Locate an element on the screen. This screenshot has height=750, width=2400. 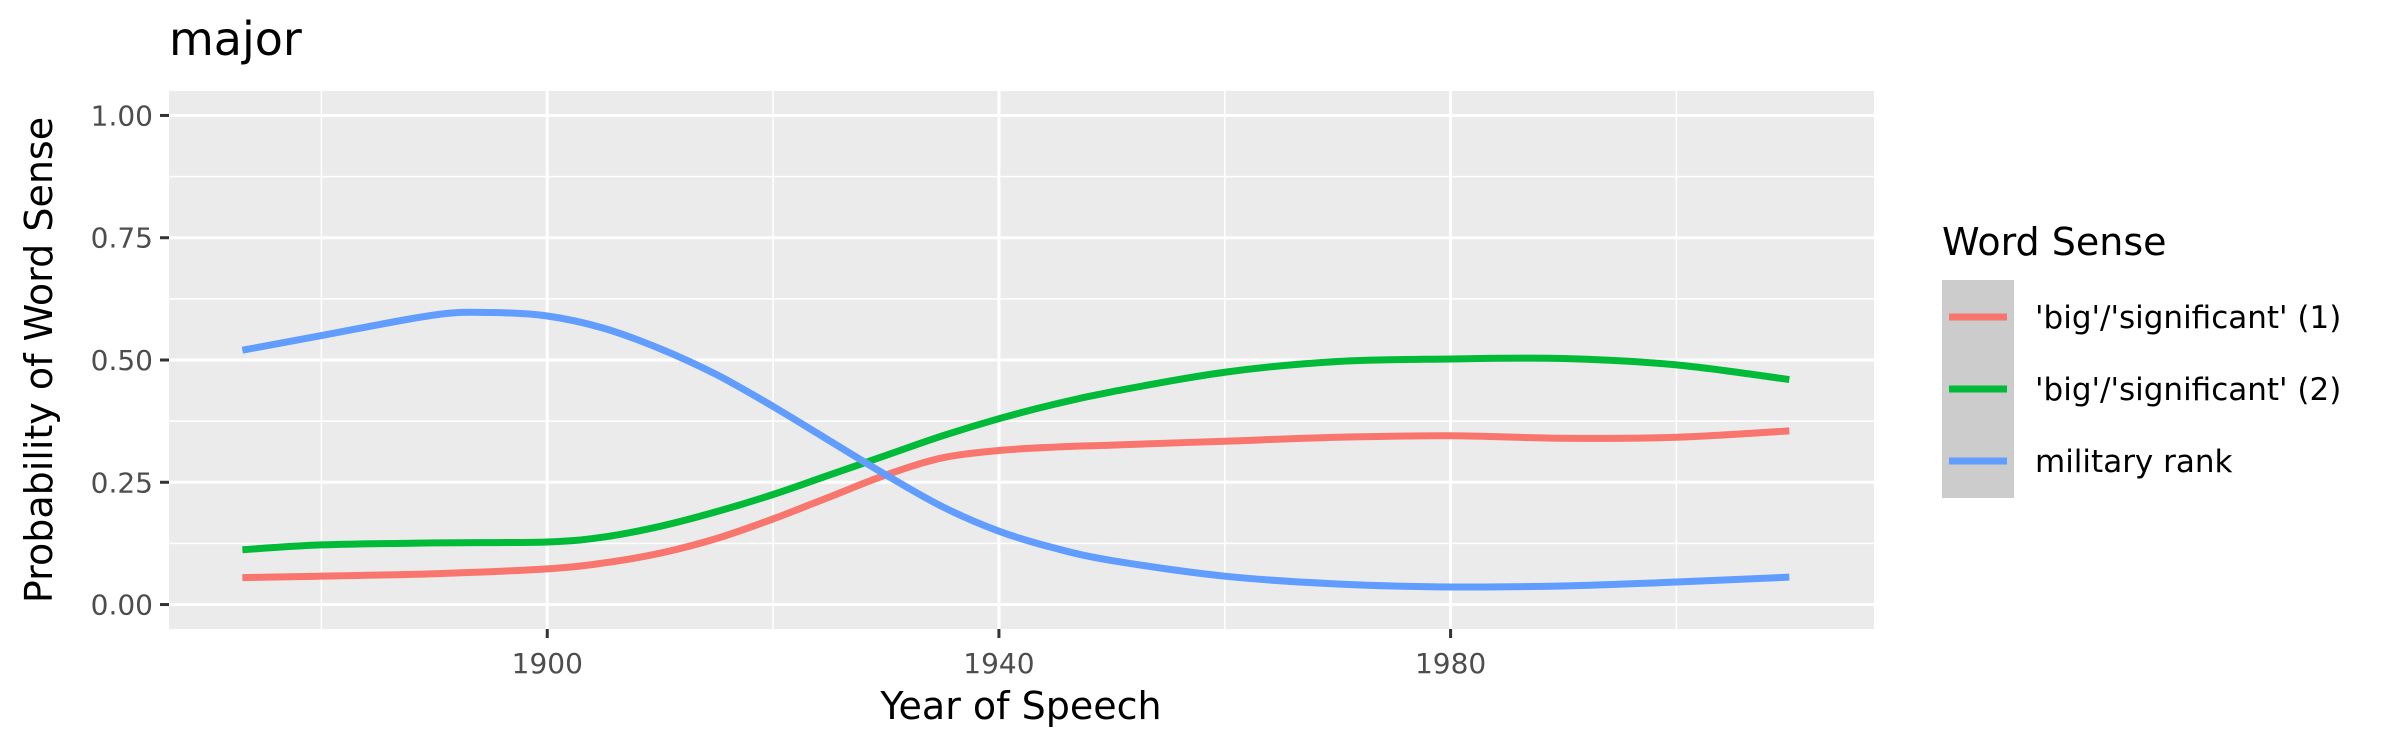
x-axis: 1900 1940 1980 is located at coordinates (999, 654).